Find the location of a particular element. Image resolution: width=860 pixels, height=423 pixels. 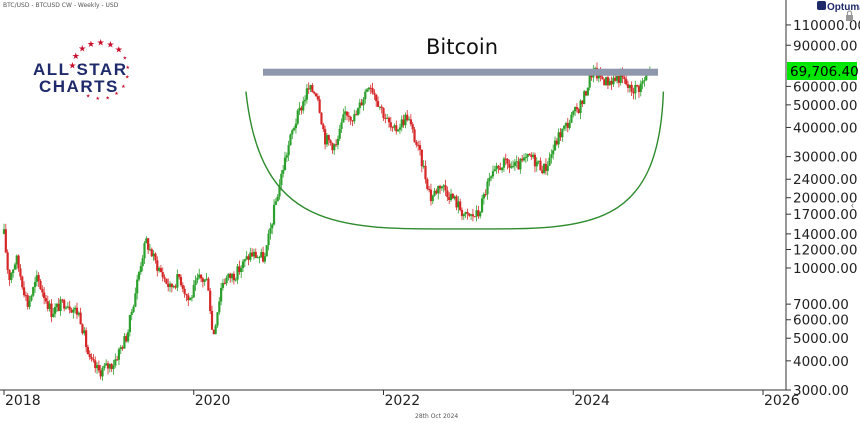

y-tick-label: 60000.00 is located at coordinates (825, 87).